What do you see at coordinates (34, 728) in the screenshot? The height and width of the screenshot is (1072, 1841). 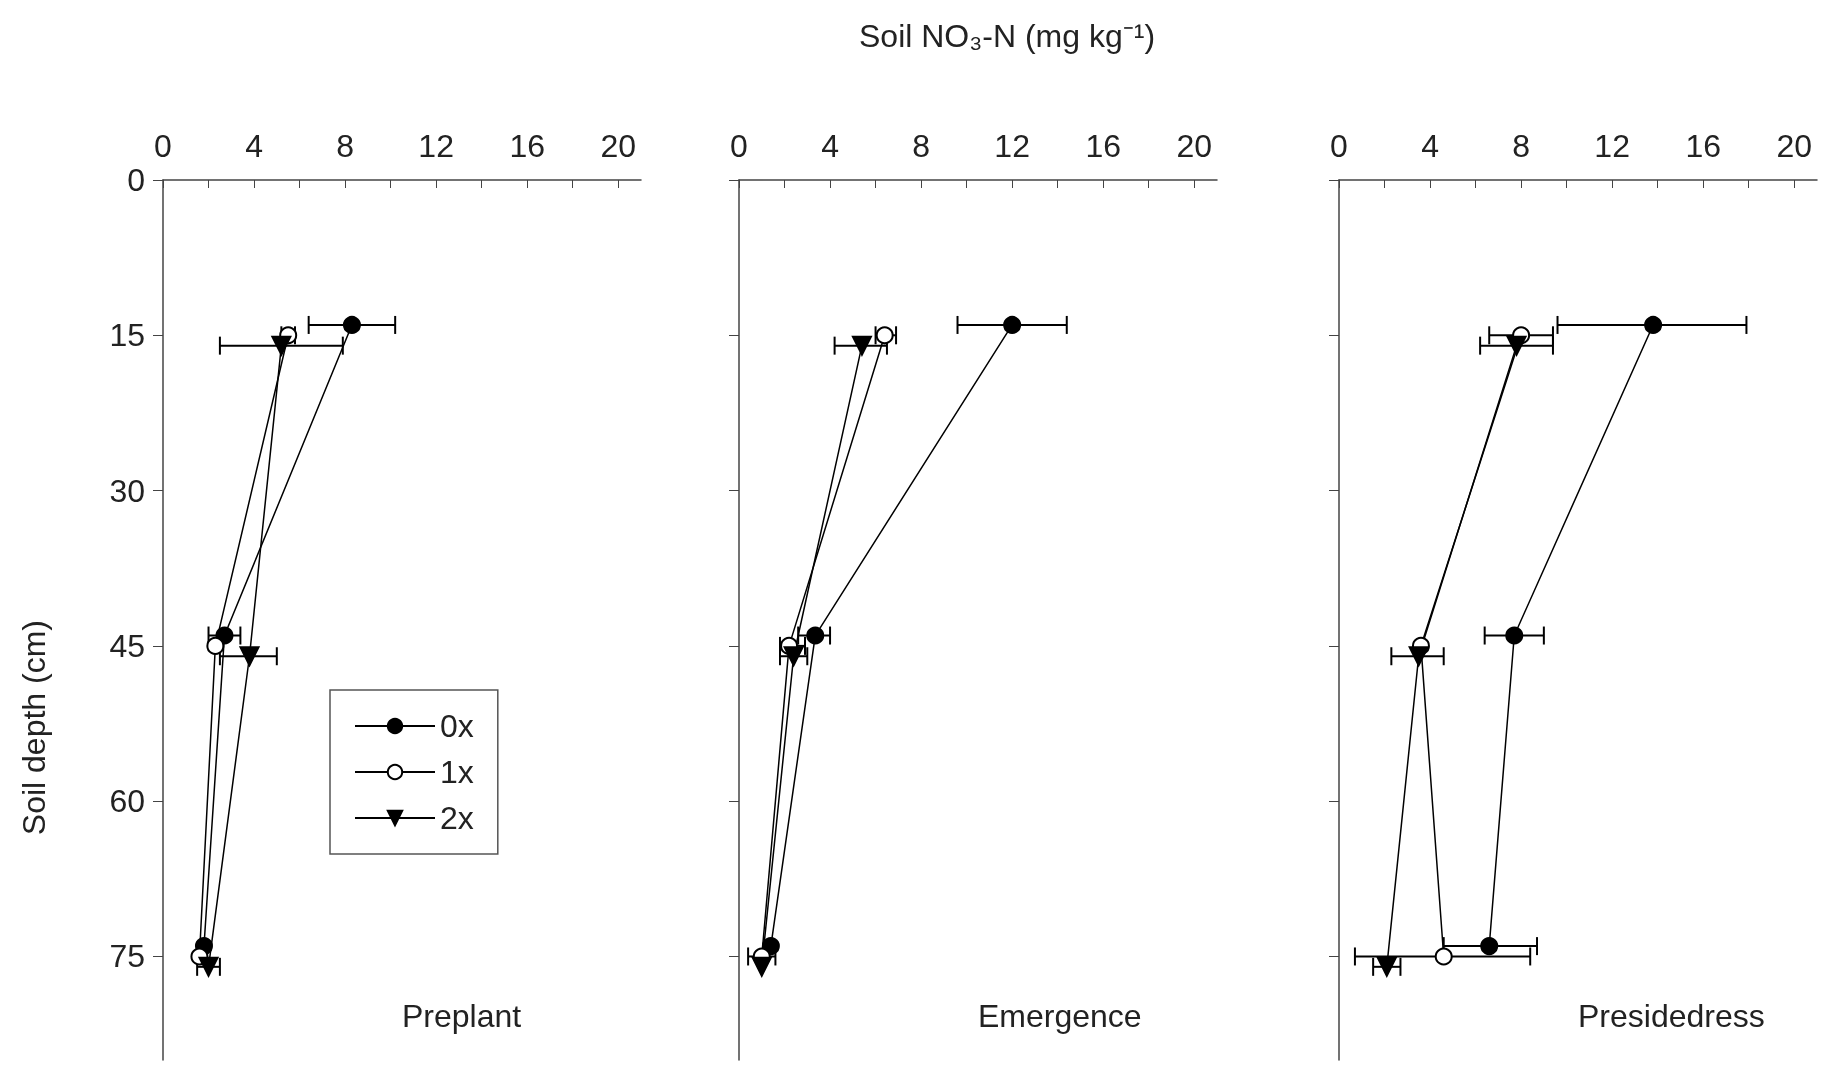 I see `y-axis-title: Soil depth (cm)` at bounding box center [34, 728].